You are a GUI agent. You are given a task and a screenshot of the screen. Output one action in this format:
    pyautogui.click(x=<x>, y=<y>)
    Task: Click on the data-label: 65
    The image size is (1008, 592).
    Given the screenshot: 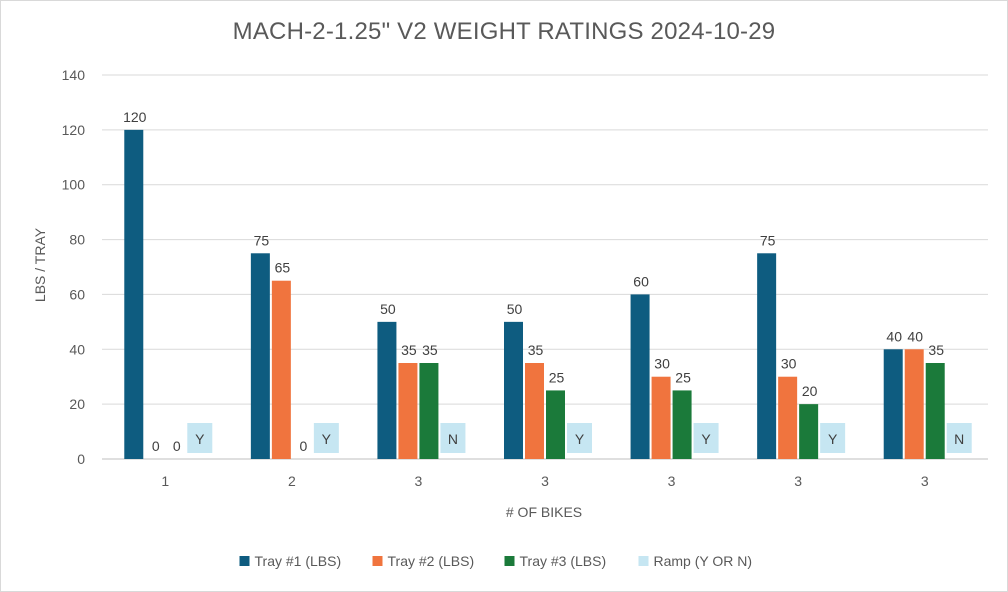 What is the action you would take?
    pyautogui.click(x=283, y=268)
    